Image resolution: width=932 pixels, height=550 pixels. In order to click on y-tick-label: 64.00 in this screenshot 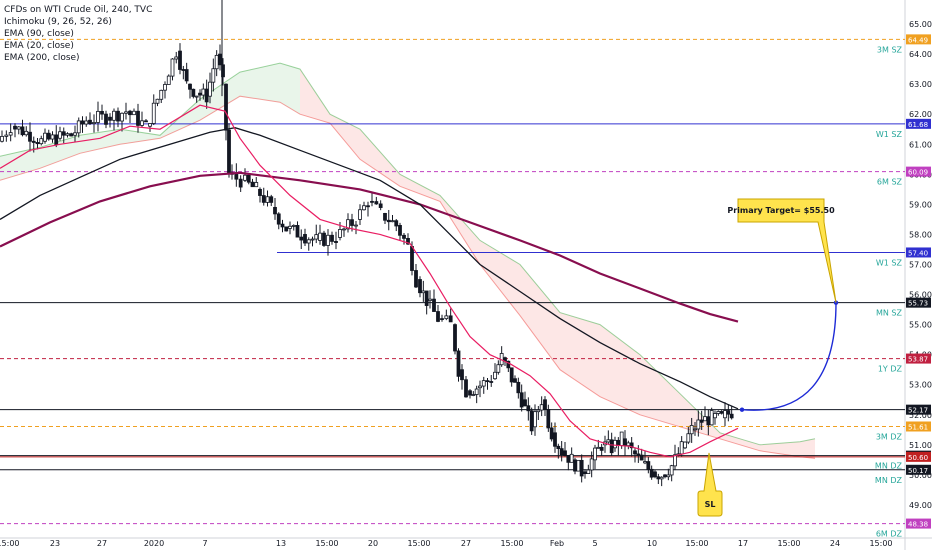, I will do `click(920, 54)`.